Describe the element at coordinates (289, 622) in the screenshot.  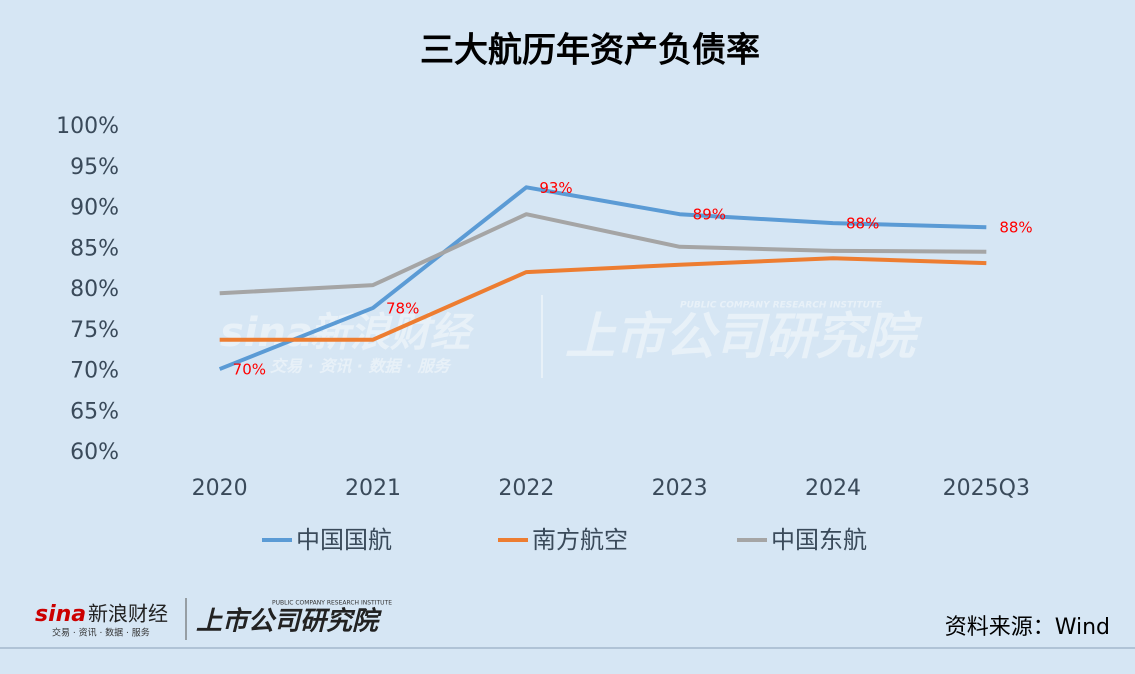
I see `logo-institute: 上市公司研究院` at that location.